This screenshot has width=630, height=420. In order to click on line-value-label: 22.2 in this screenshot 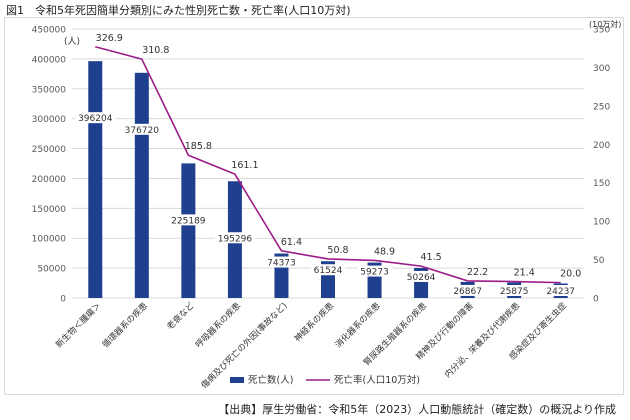, I will do `click(477, 272)`.